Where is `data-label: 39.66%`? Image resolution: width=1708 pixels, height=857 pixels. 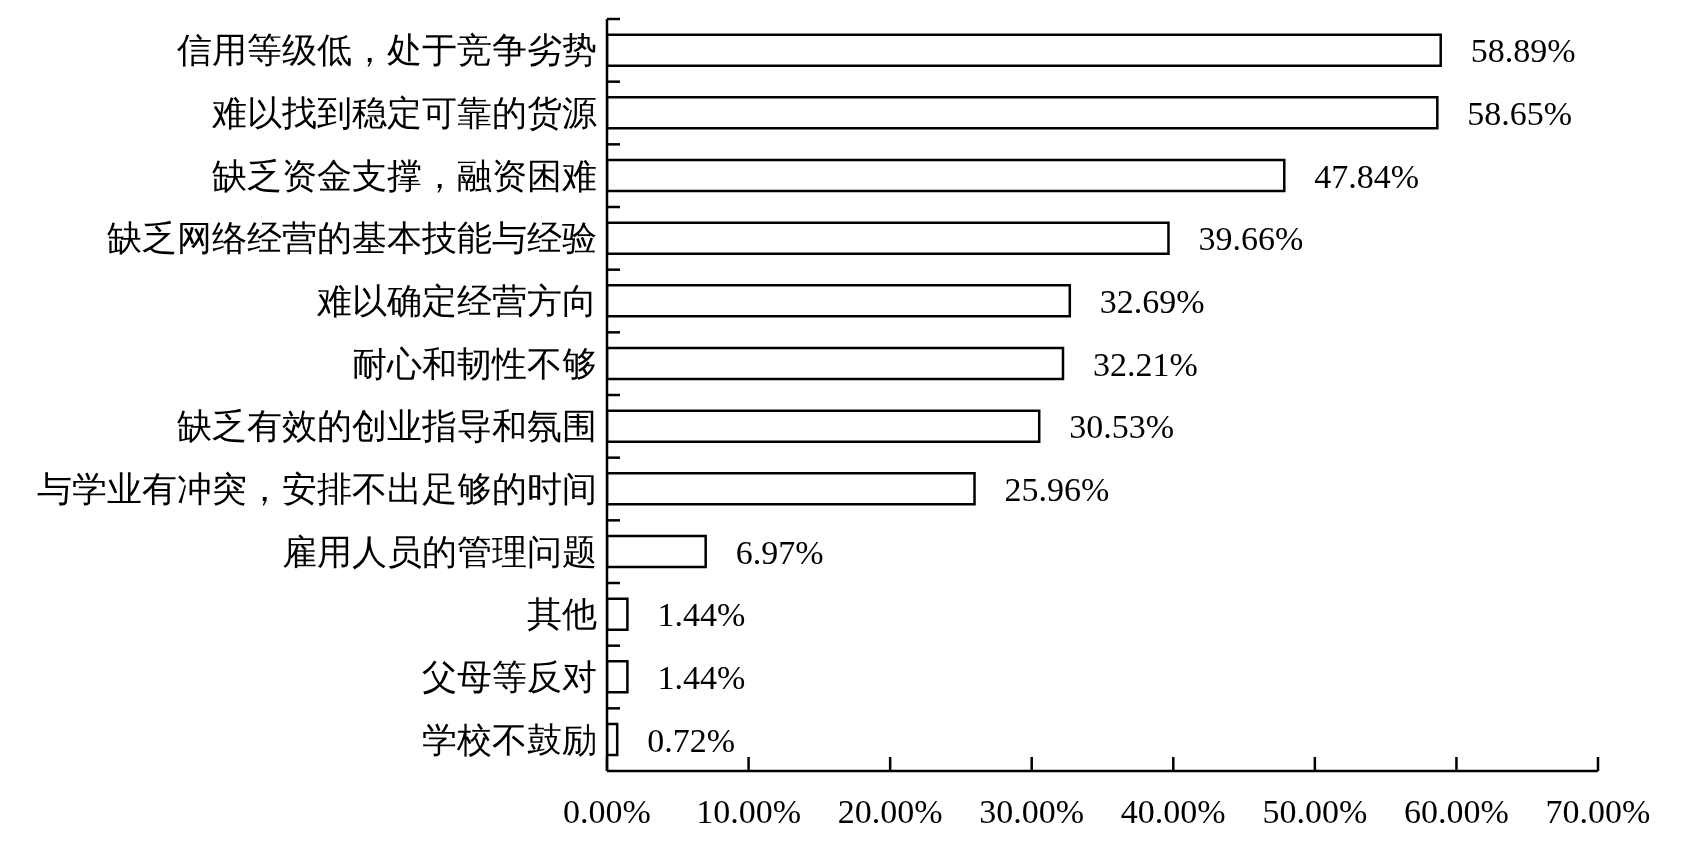 data-label: 39.66% is located at coordinates (1251, 239).